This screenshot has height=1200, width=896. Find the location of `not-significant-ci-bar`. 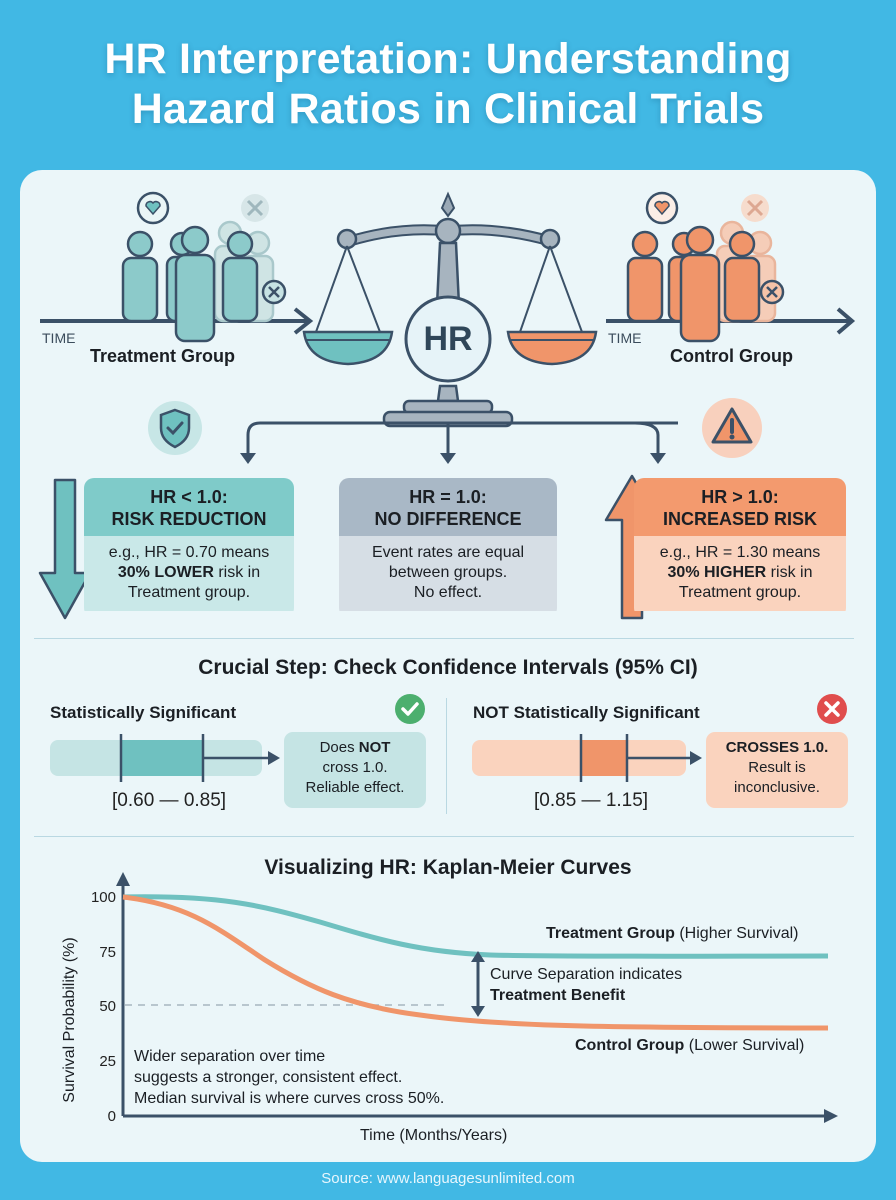

not-significant-ci-bar is located at coordinates (587, 758).